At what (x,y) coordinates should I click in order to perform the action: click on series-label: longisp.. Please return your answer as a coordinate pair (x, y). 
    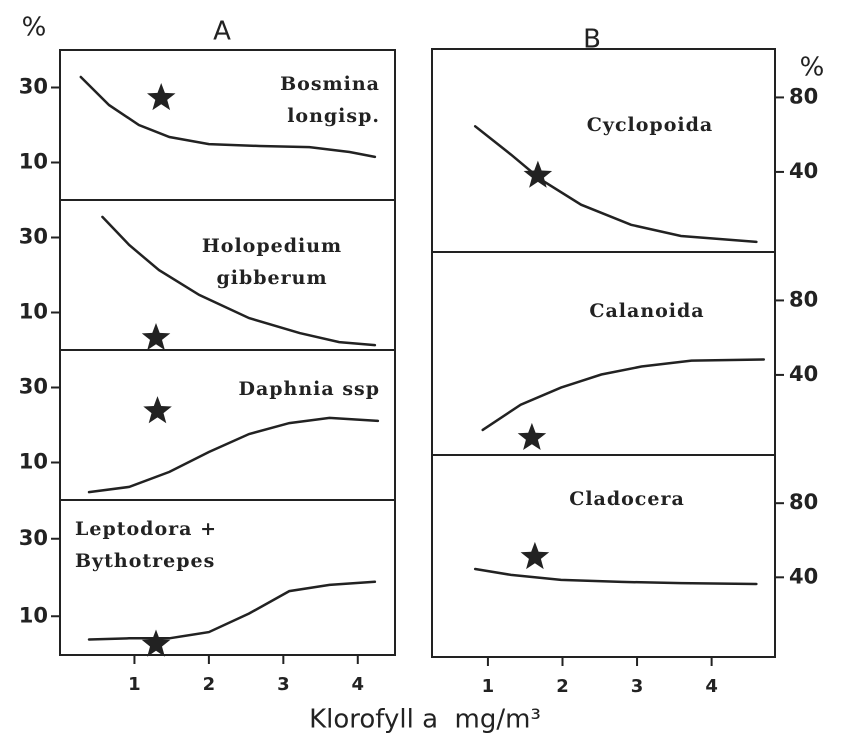
    Looking at the image, I should click on (333, 116).